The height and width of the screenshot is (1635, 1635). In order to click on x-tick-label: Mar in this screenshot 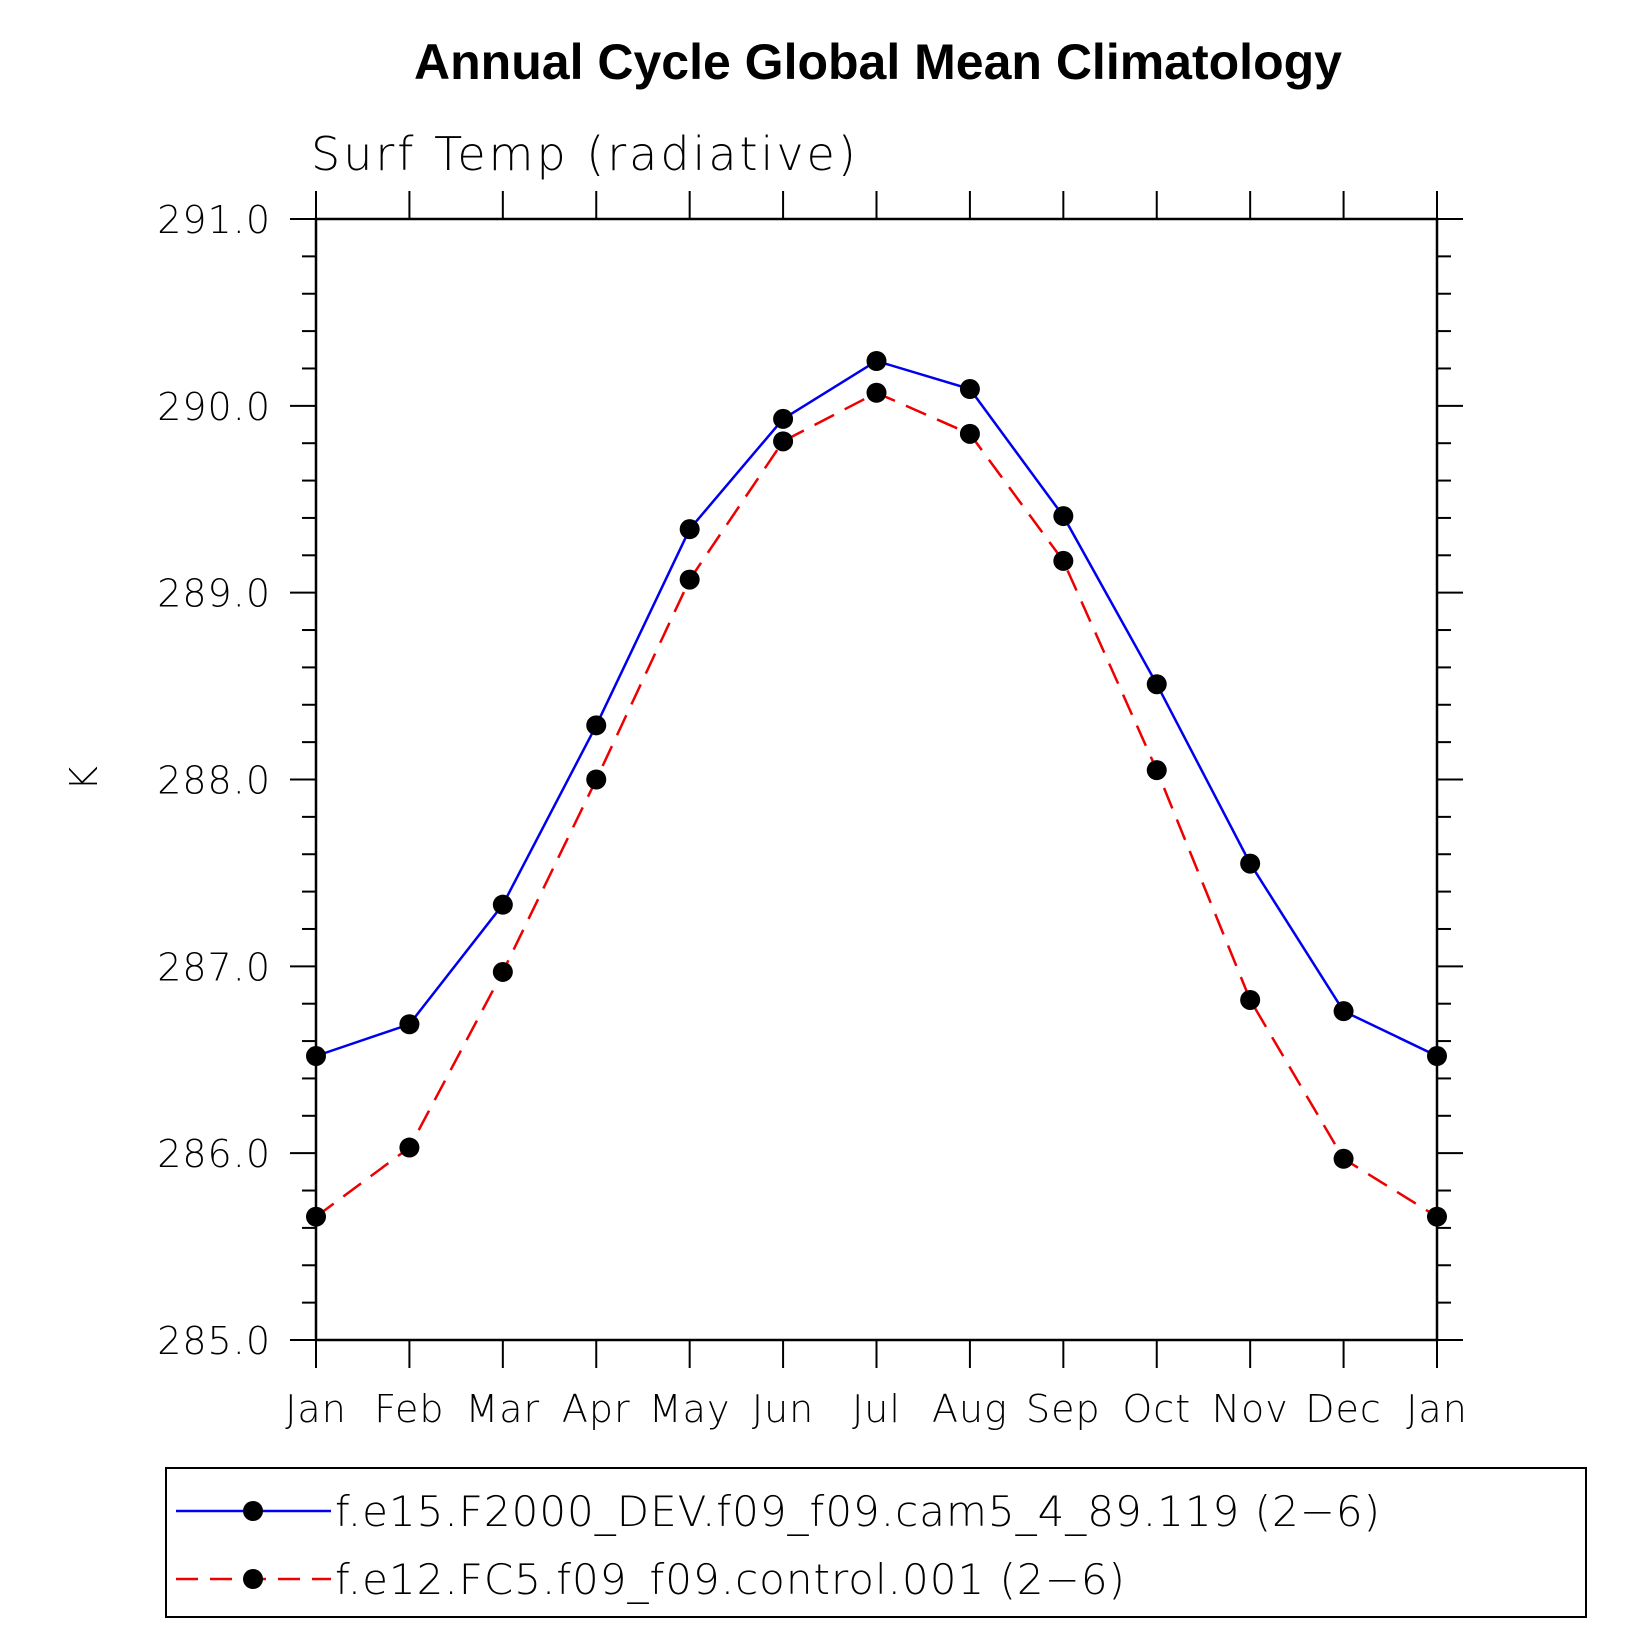, I will do `click(502, 1409)`.